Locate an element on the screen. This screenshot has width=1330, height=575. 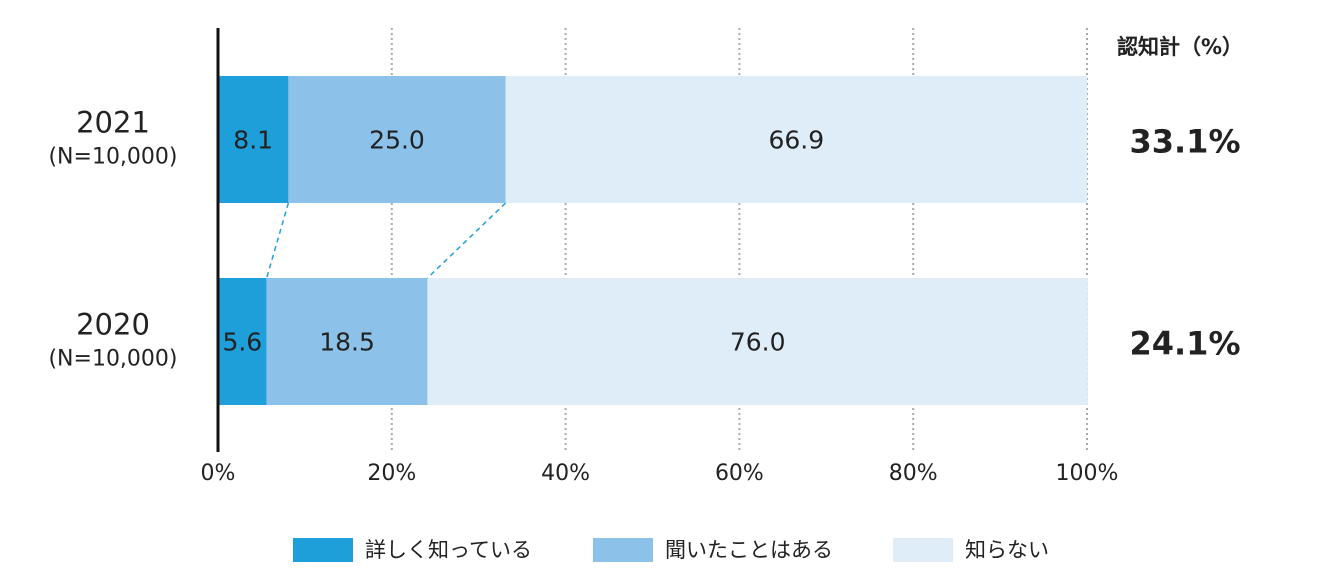
legend-label: 知らない is located at coordinates (1007, 550).